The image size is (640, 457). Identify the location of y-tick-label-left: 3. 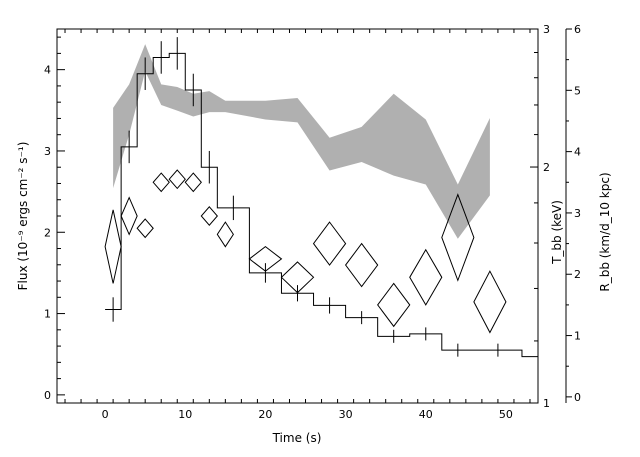
(47, 151).